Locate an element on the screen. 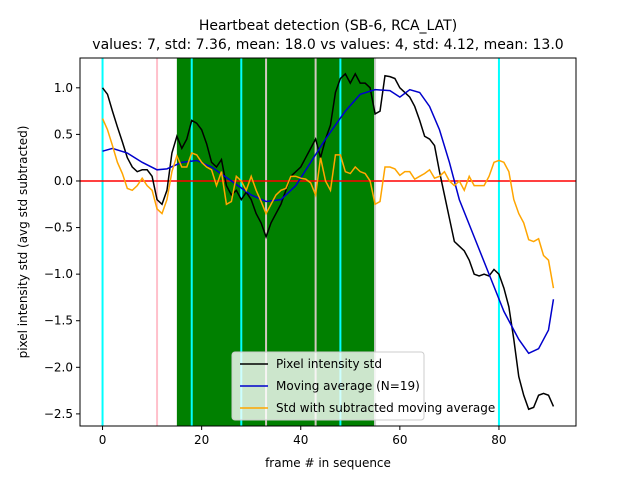 The image size is (640, 484). x-tick-label: 80 is located at coordinates (498, 440).